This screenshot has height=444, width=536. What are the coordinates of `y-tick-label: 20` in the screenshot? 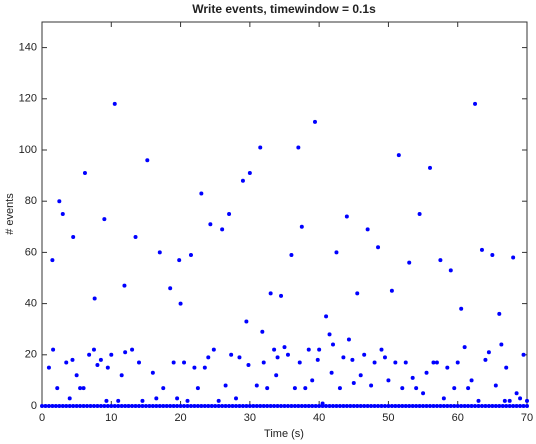 It's located at (31, 355).